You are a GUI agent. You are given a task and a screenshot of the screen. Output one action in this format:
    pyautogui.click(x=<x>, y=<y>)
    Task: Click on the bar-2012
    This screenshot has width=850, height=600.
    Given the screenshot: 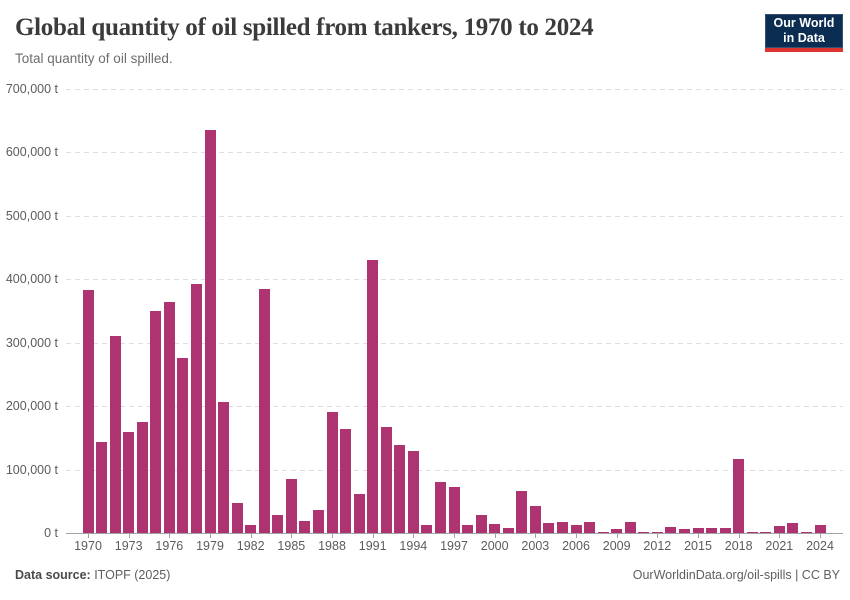 What is the action you would take?
    pyautogui.click(x=657, y=533)
    